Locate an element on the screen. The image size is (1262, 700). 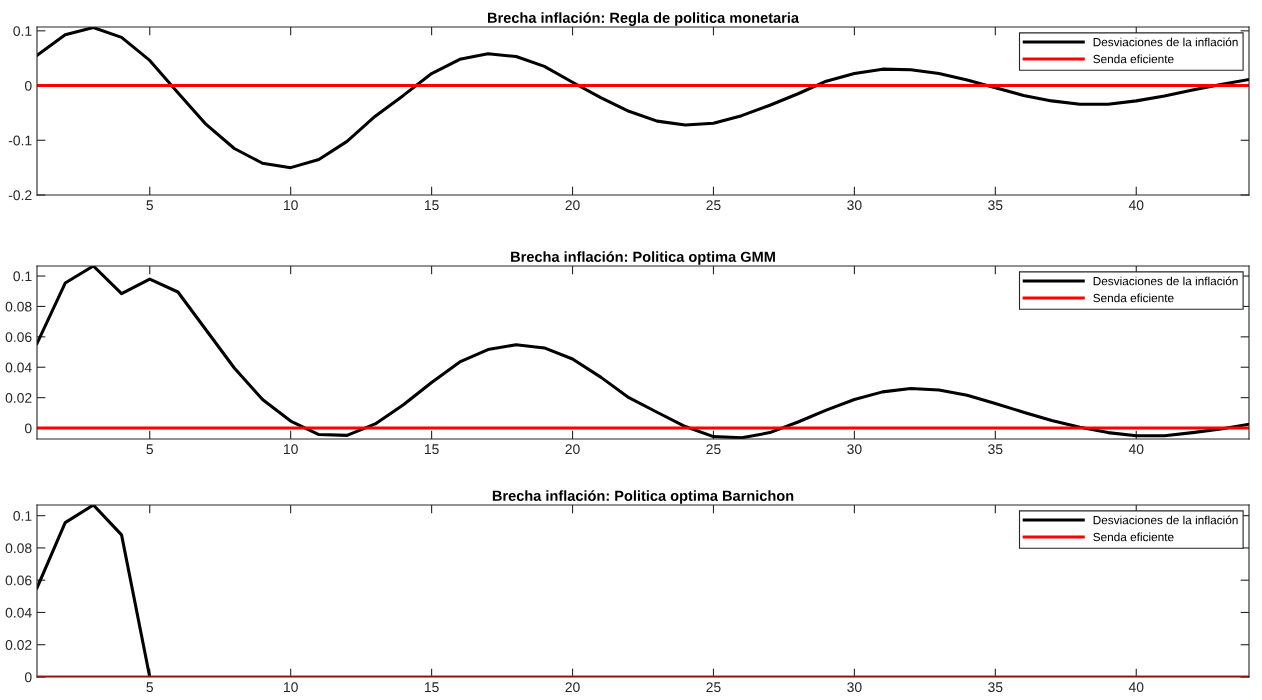
y-tick-label: -0.1 is located at coordinates (20, 140).